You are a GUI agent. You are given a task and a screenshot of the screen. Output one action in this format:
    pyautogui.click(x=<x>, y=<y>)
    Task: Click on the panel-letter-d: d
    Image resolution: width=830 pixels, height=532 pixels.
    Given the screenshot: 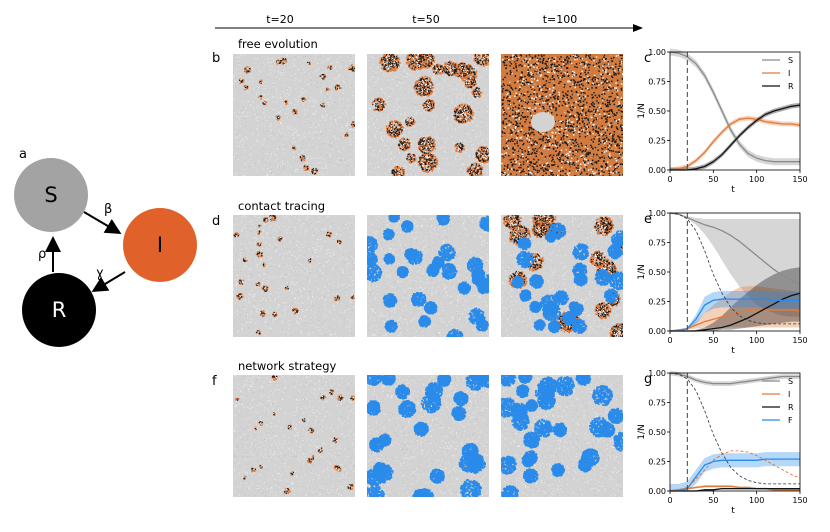 What is the action you would take?
    pyautogui.click(x=216, y=221)
    